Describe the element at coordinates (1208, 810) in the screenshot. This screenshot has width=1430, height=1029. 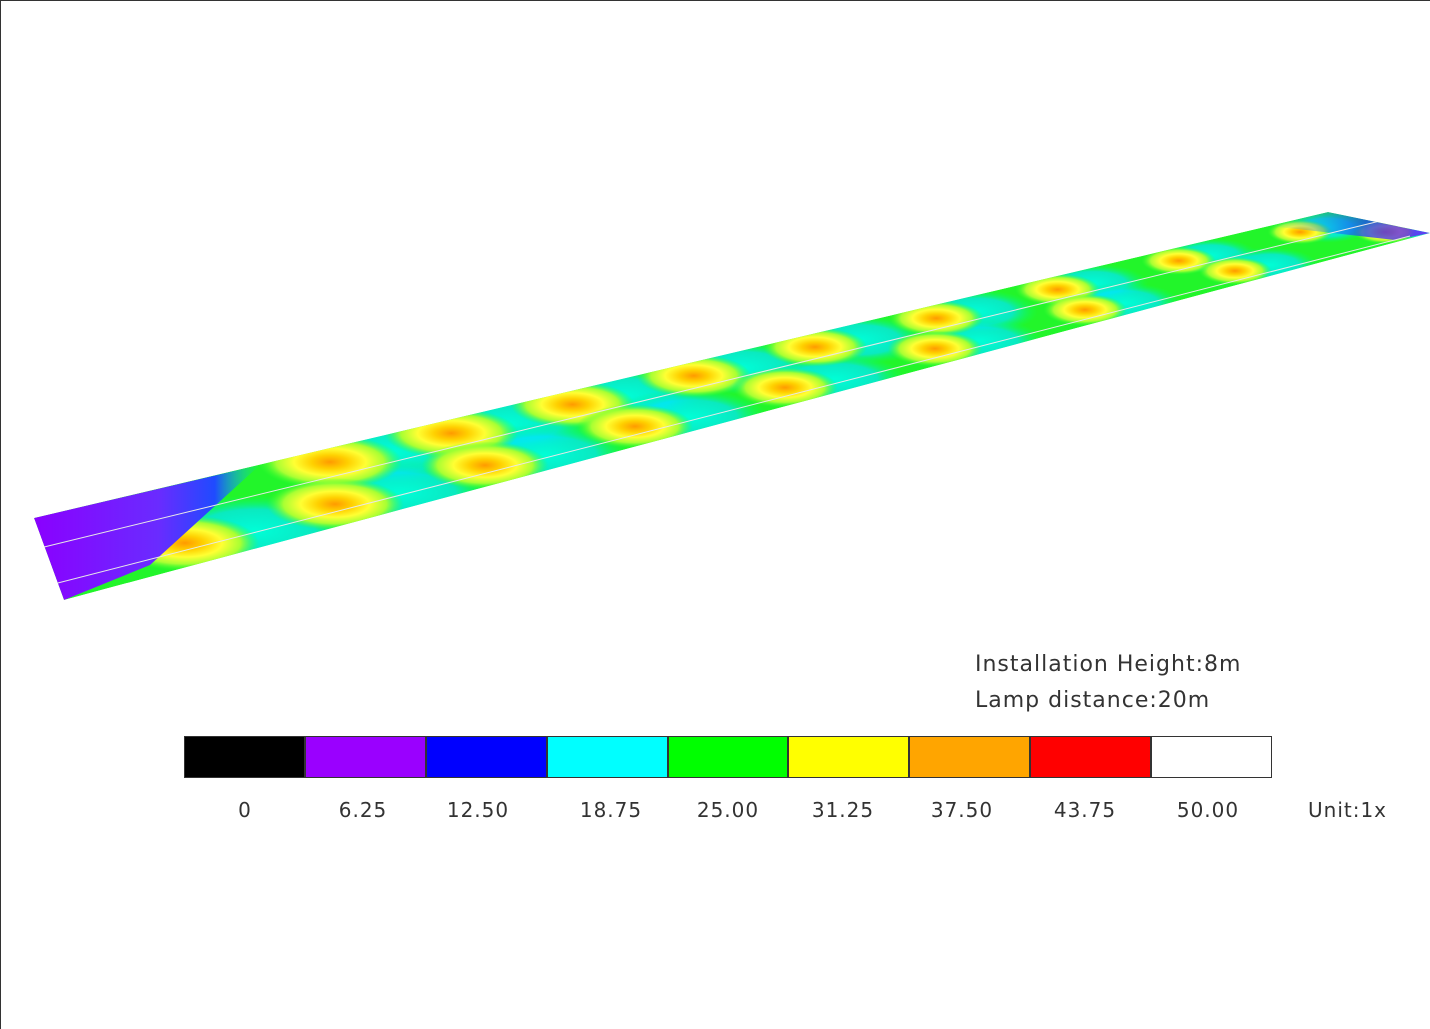
I see `legend-tick-8: 50.00` at that location.